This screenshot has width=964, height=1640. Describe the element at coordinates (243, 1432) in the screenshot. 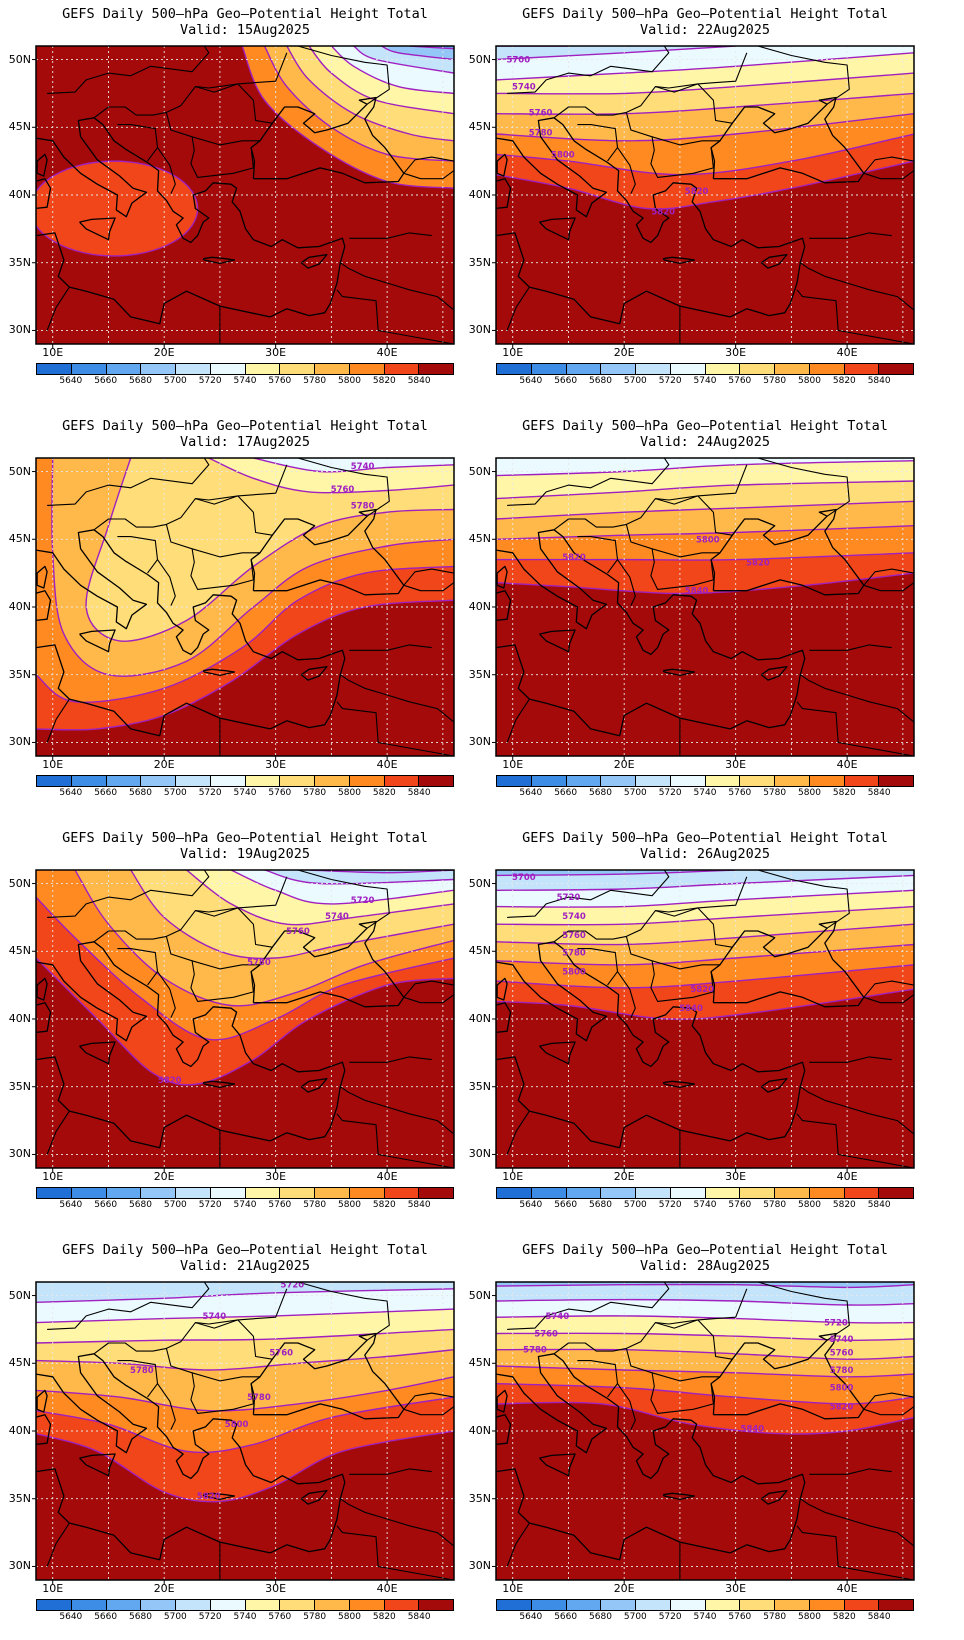

I see `height-map: 5720 5740 5760 5780 5780 5800 5820` at that location.